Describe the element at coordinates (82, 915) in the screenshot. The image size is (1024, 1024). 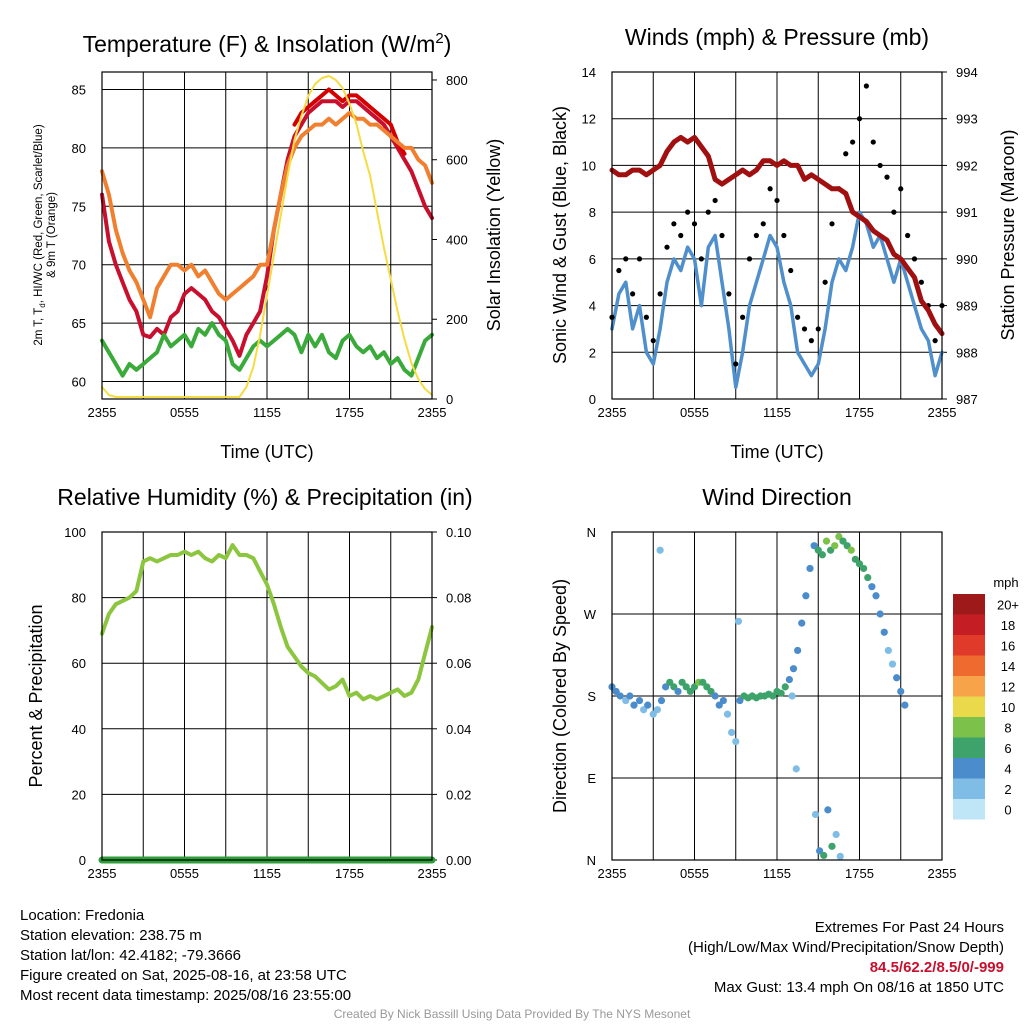
I see `location-line: Location: Fredonia` at that location.